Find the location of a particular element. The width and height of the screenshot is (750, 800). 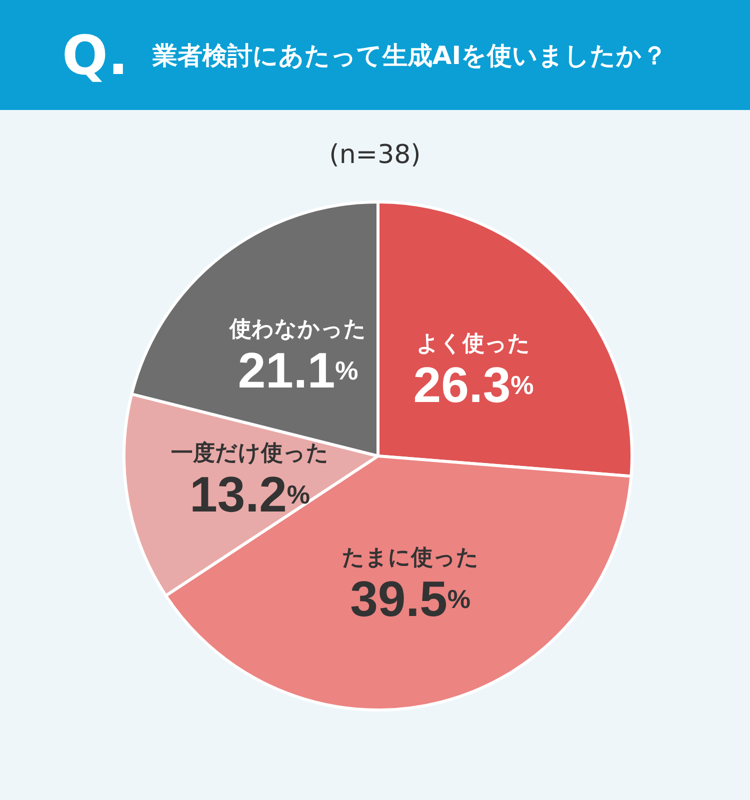

data-label: 39.5% is located at coordinates (410, 598).